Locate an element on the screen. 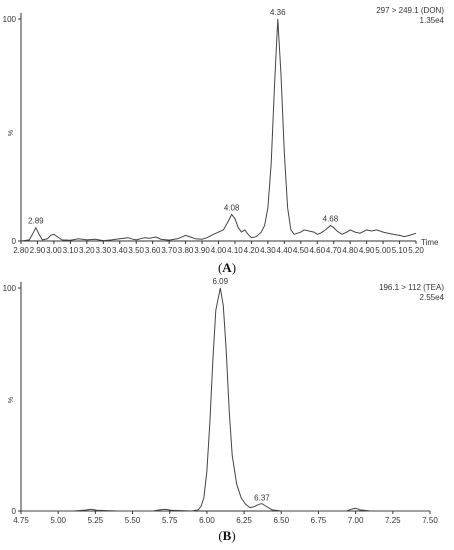  panel-b-x-tick-label: 5.00 is located at coordinates (58, 520).